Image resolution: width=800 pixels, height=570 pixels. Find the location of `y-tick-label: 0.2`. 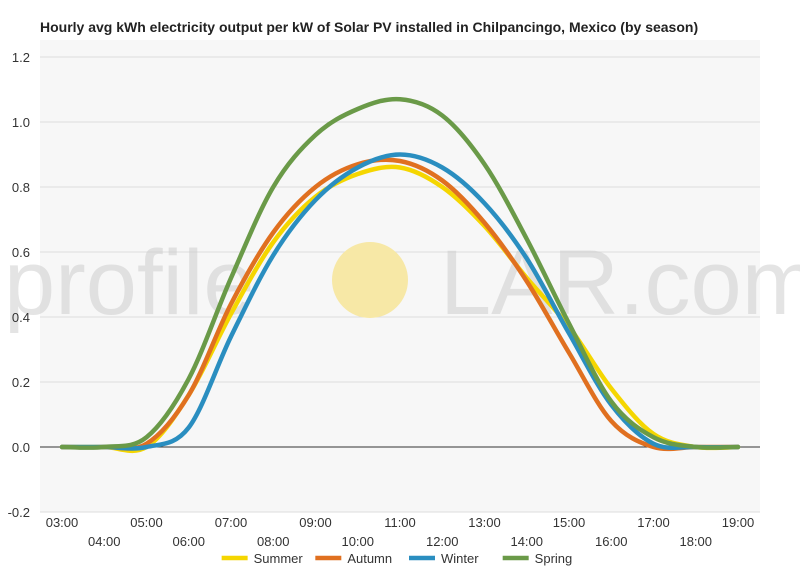

y-tick-label: 0.2 is located at coordinates (21, 382).